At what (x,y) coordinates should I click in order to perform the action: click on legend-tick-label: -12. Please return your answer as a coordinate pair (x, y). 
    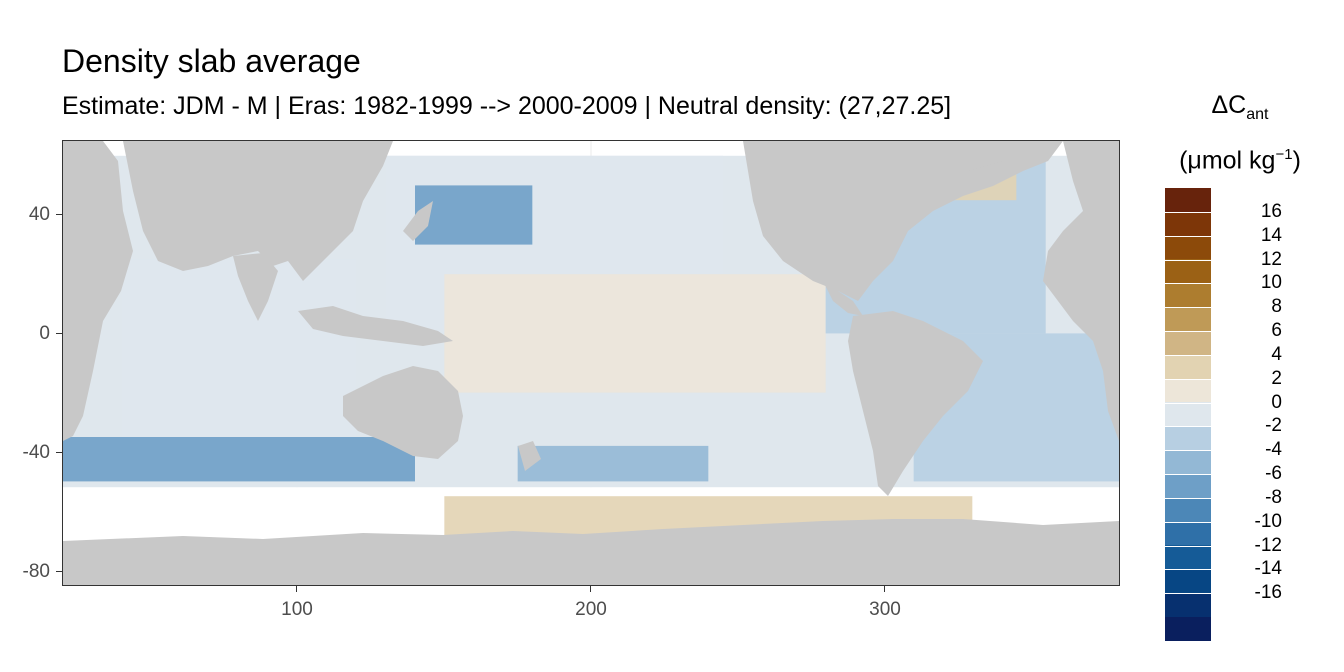
    Looking at the image, I should click on (1268, 545).